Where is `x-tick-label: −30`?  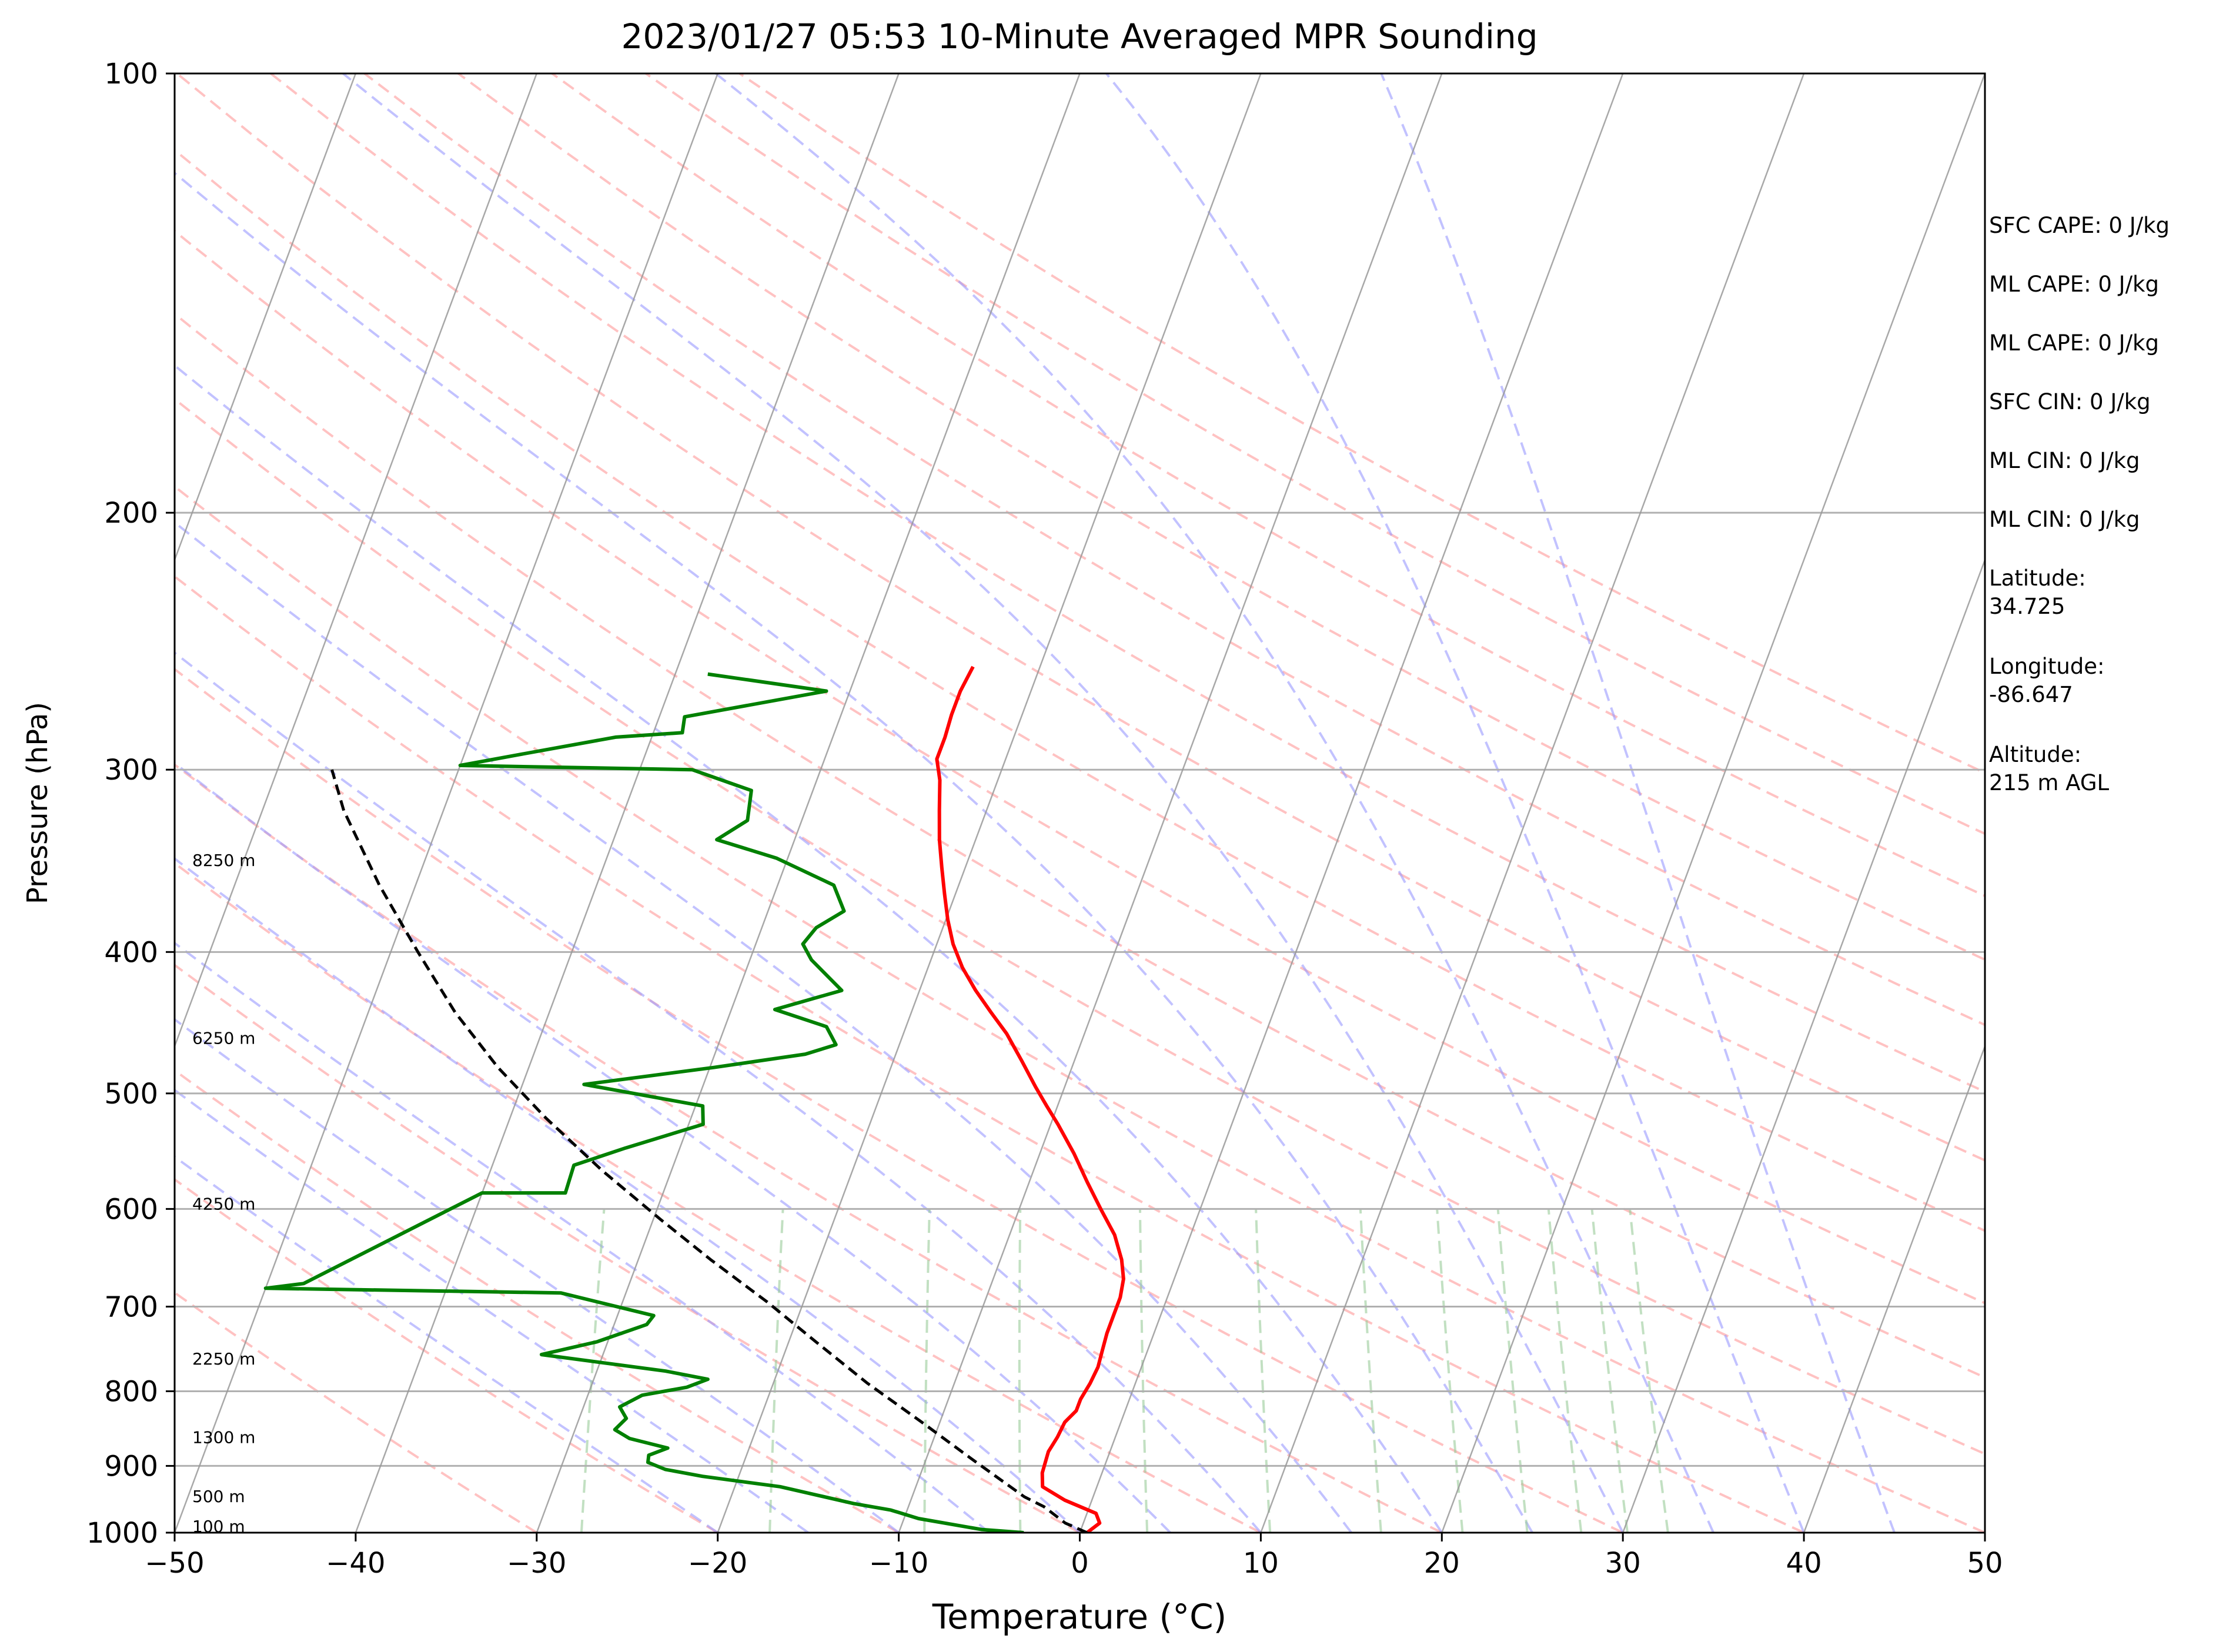 x-tick-label: −30 is located at coordinates (536, 1564).